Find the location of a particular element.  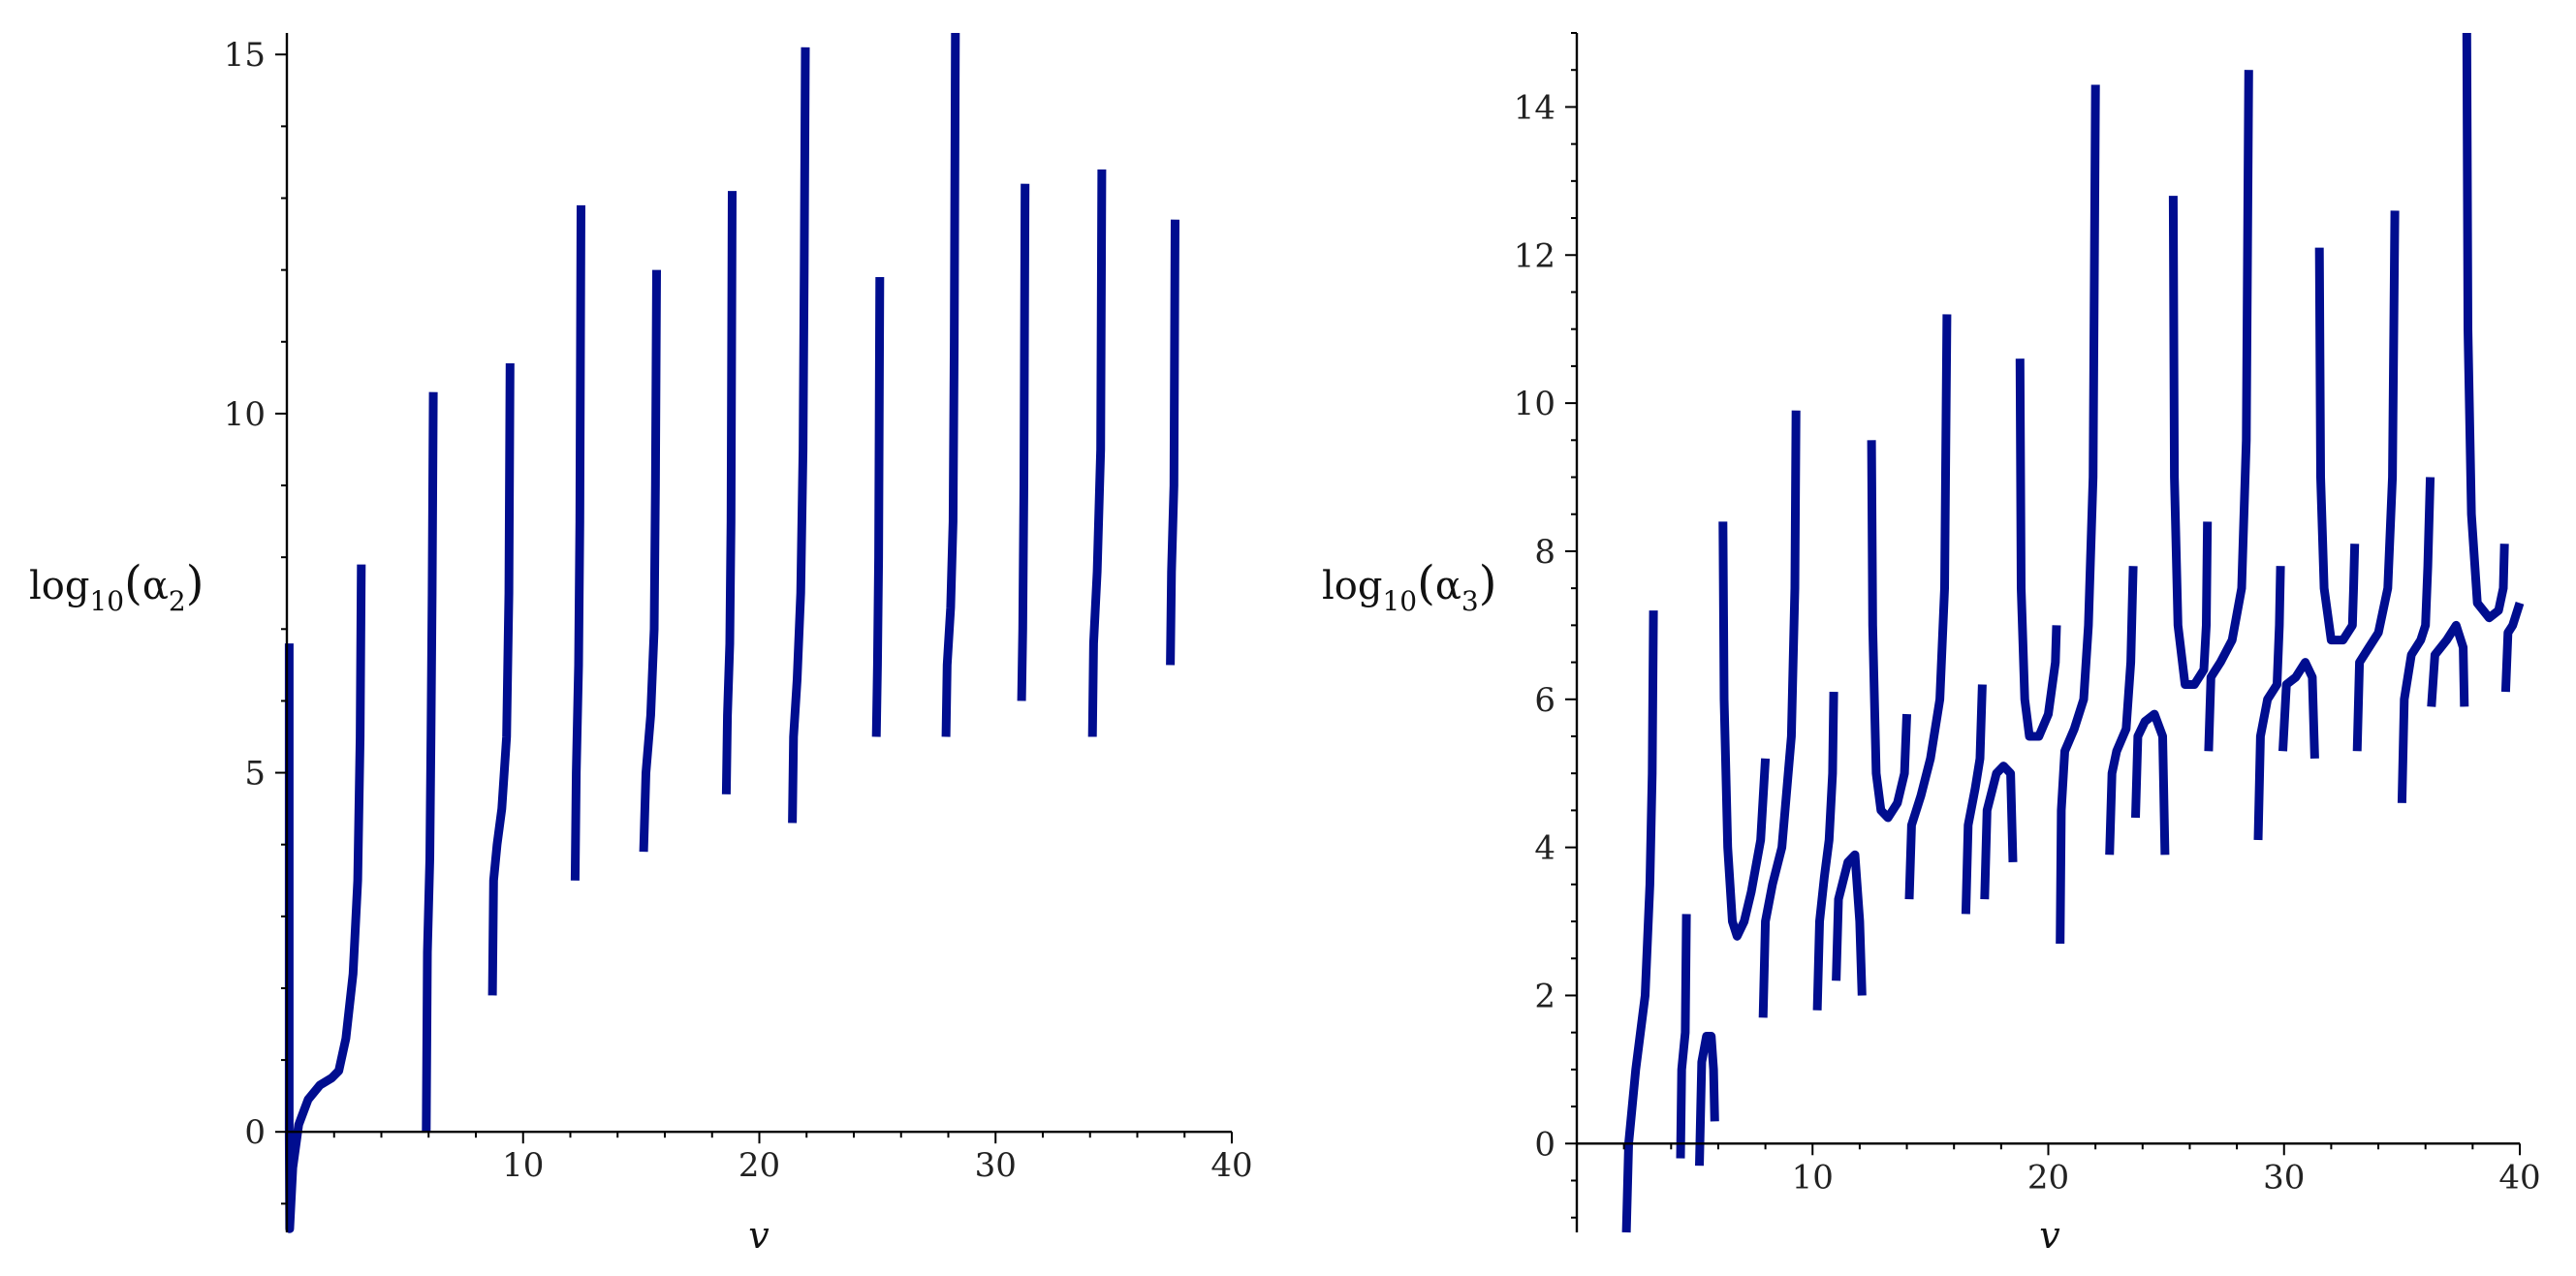

right-x-tick-label: 20 is located at coordinates (2048, 1177).